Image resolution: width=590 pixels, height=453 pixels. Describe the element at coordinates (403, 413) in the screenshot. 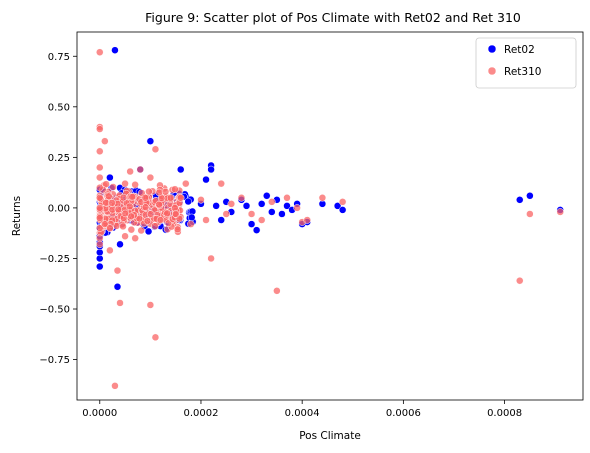

I see `x-tick-label: 0.0006` at that location.